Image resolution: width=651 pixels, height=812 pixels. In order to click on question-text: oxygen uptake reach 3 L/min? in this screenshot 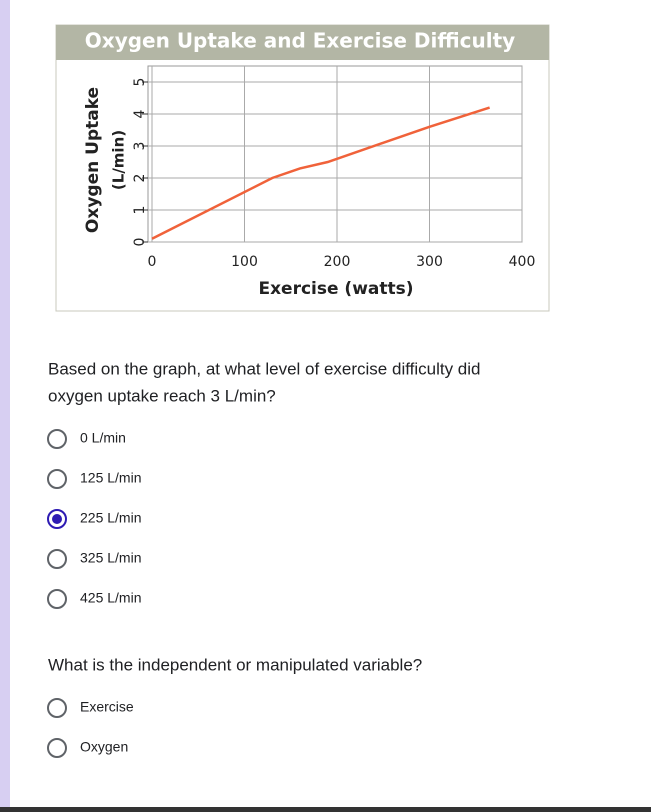, I will do `click(162, 395)`.